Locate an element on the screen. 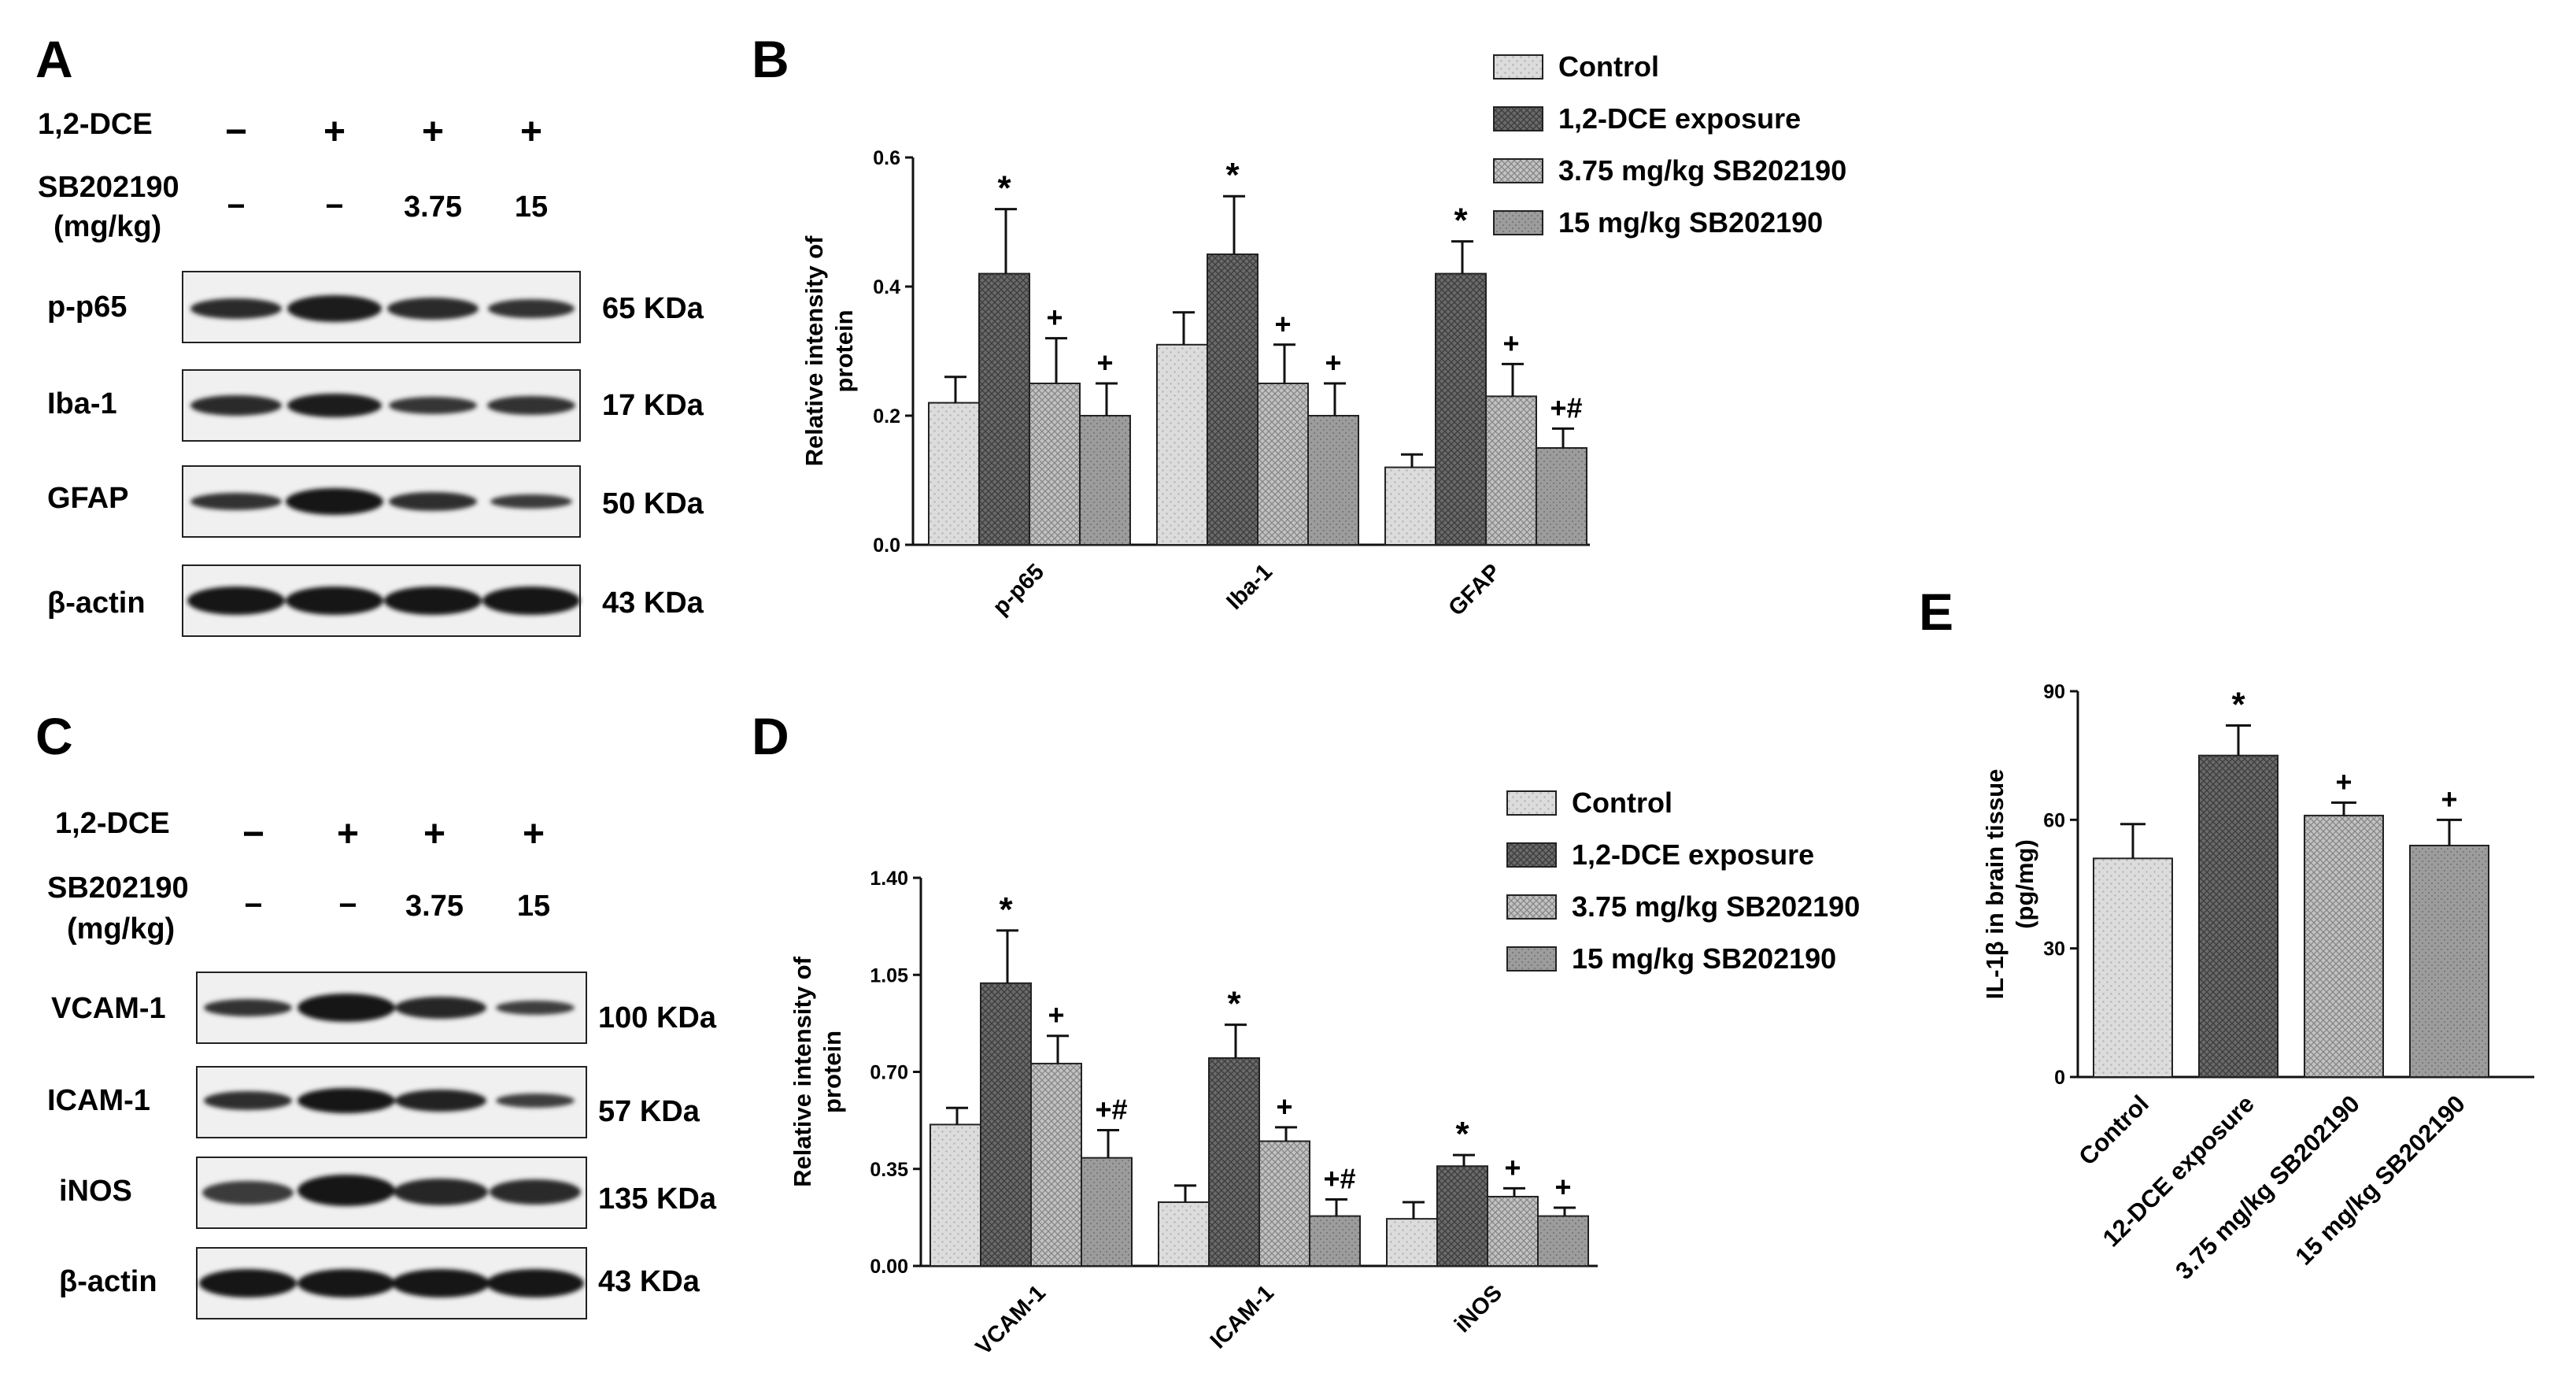 The image size is (2576, 1399). bar-vcam-1-1-2-dce-exposure is located at coordinates (1006, 1125).